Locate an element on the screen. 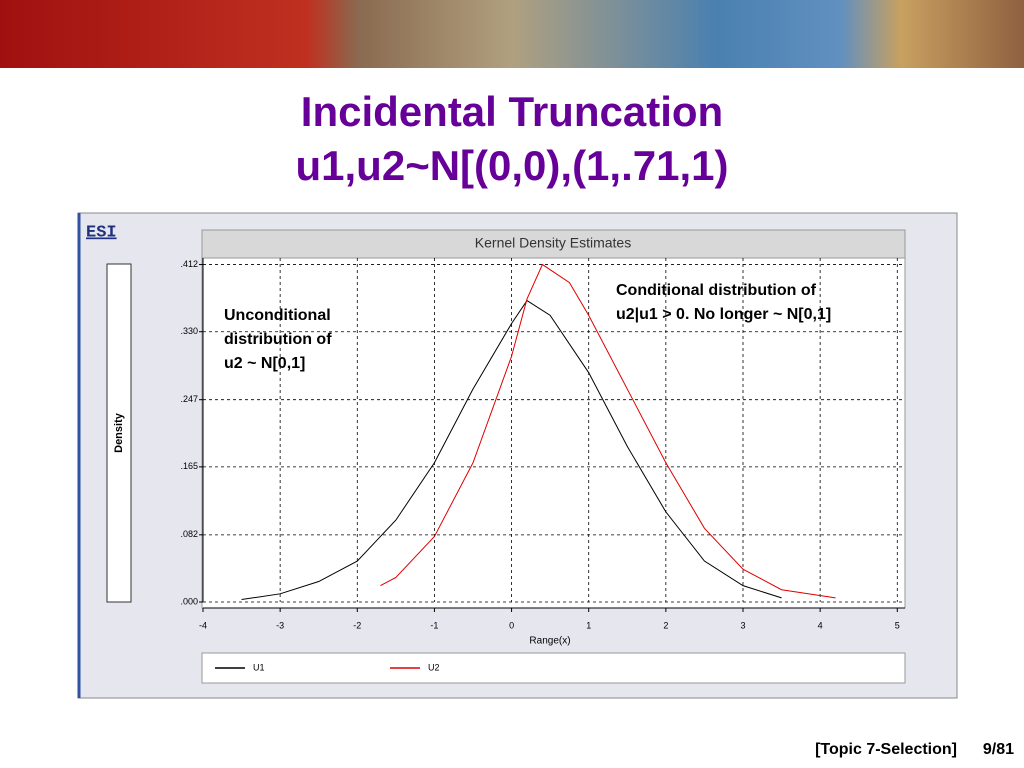 This screenshot has width=1024, height=768. legend-box is located at coordinates (553, 668).